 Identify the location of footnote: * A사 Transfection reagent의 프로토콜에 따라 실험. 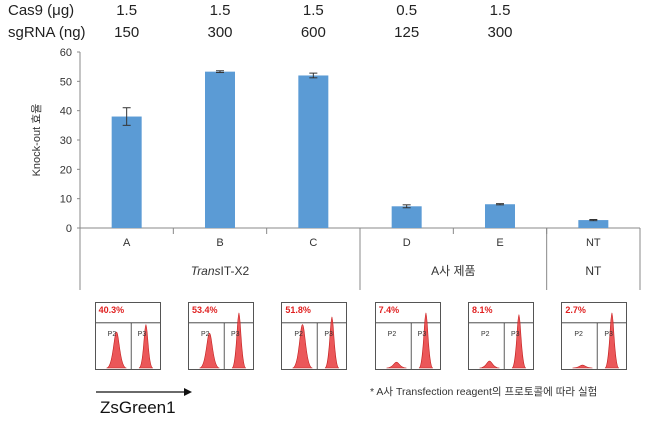
(484, 392).